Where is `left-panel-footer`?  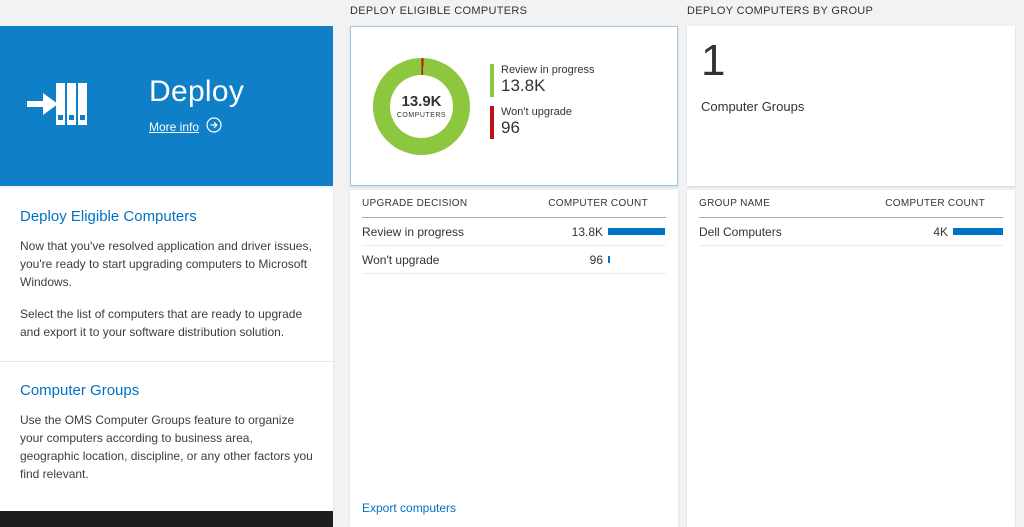 left-panel-footer is located at coordinates (166, 519).